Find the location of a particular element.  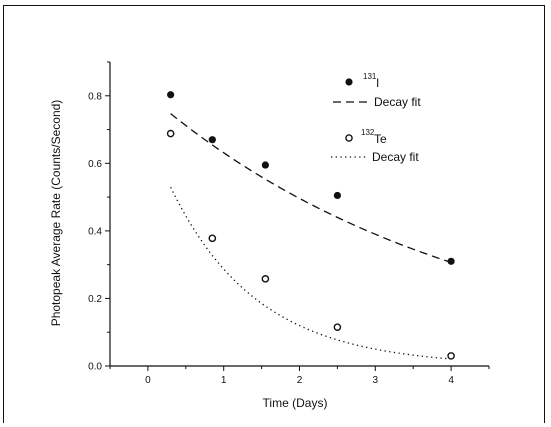

x-axis-title: Time (Days) is located at coordinates (295, 403).